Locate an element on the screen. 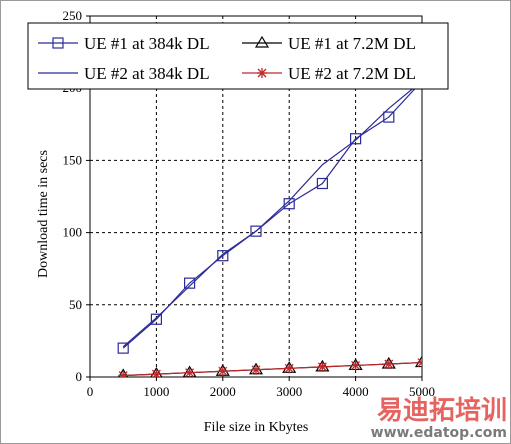 This screenshot has height=444, width=511. x-tick-label: 4000 is located at coordinates (356, 391).